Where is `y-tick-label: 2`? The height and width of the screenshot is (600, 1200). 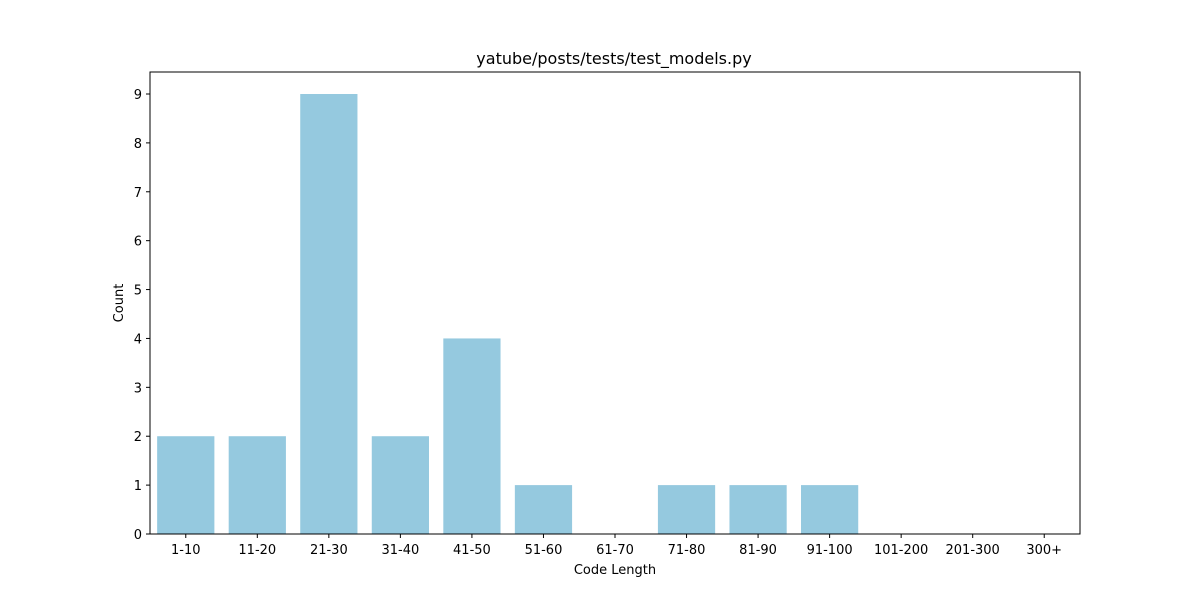 y-tick-label: 2 is located at coordinates (138, 437).